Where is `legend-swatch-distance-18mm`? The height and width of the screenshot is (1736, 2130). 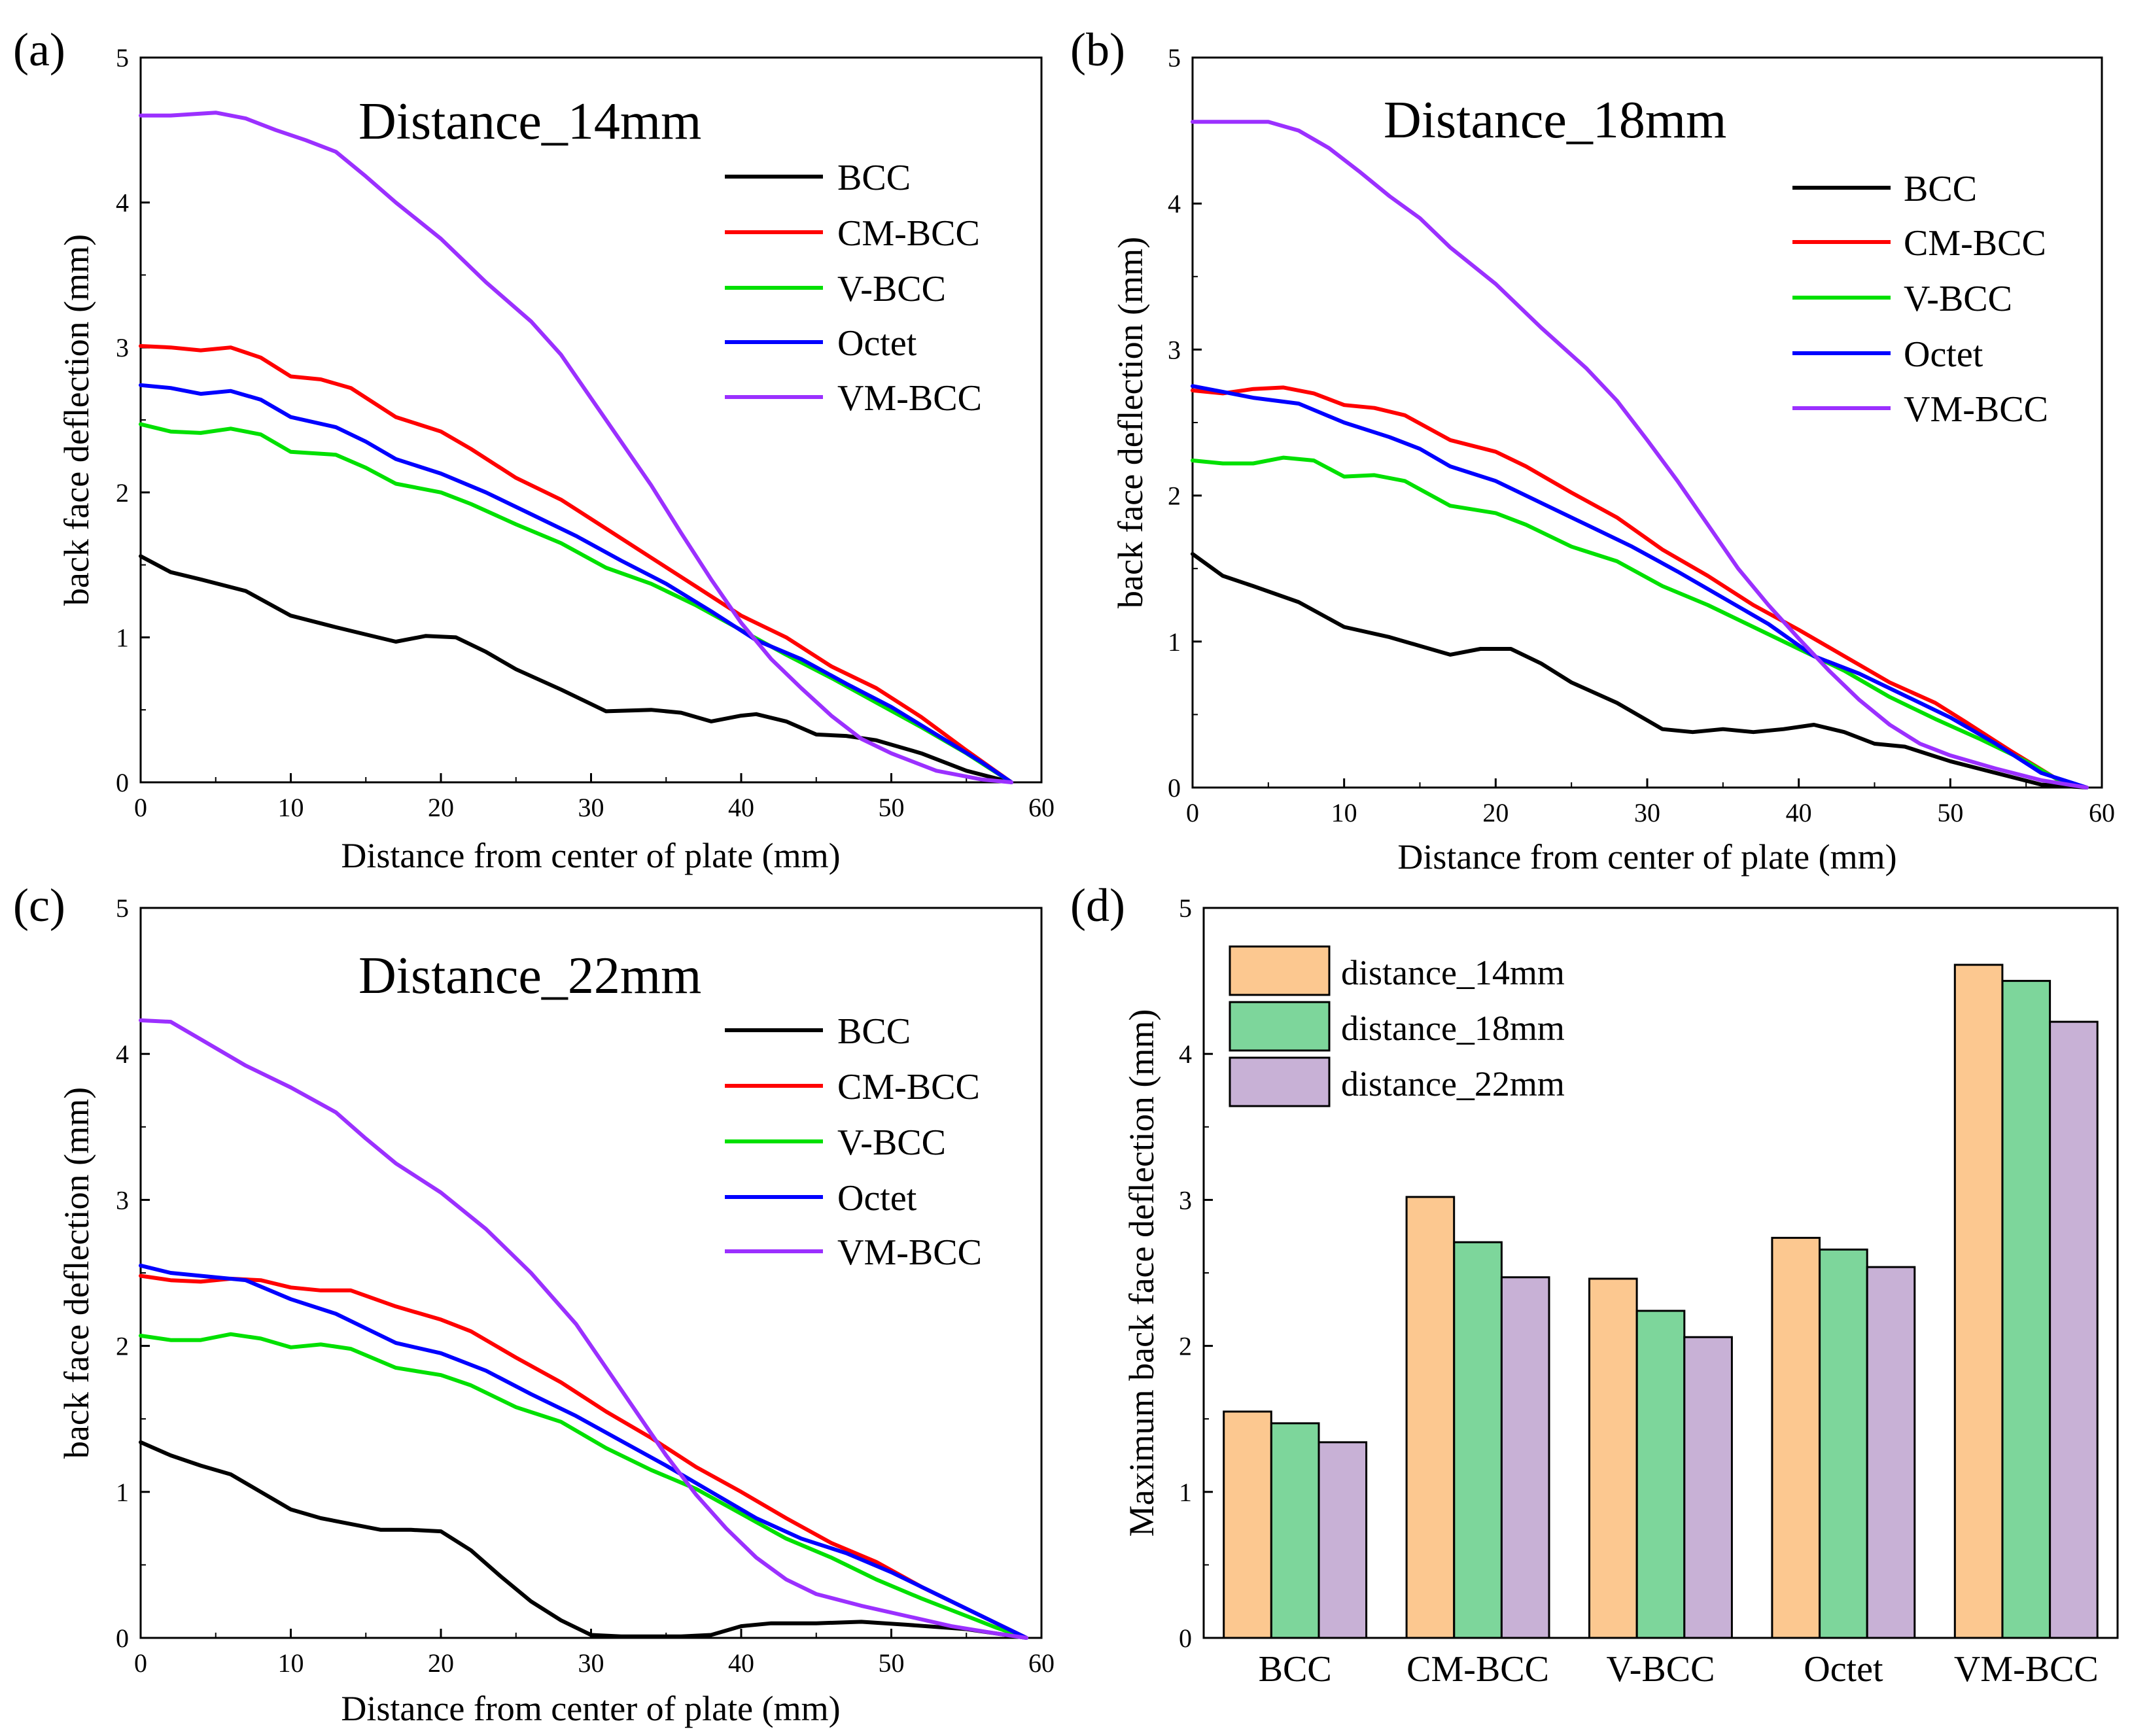 legend-swatch-distance-18mm is located at coordinates (1280, 1026).